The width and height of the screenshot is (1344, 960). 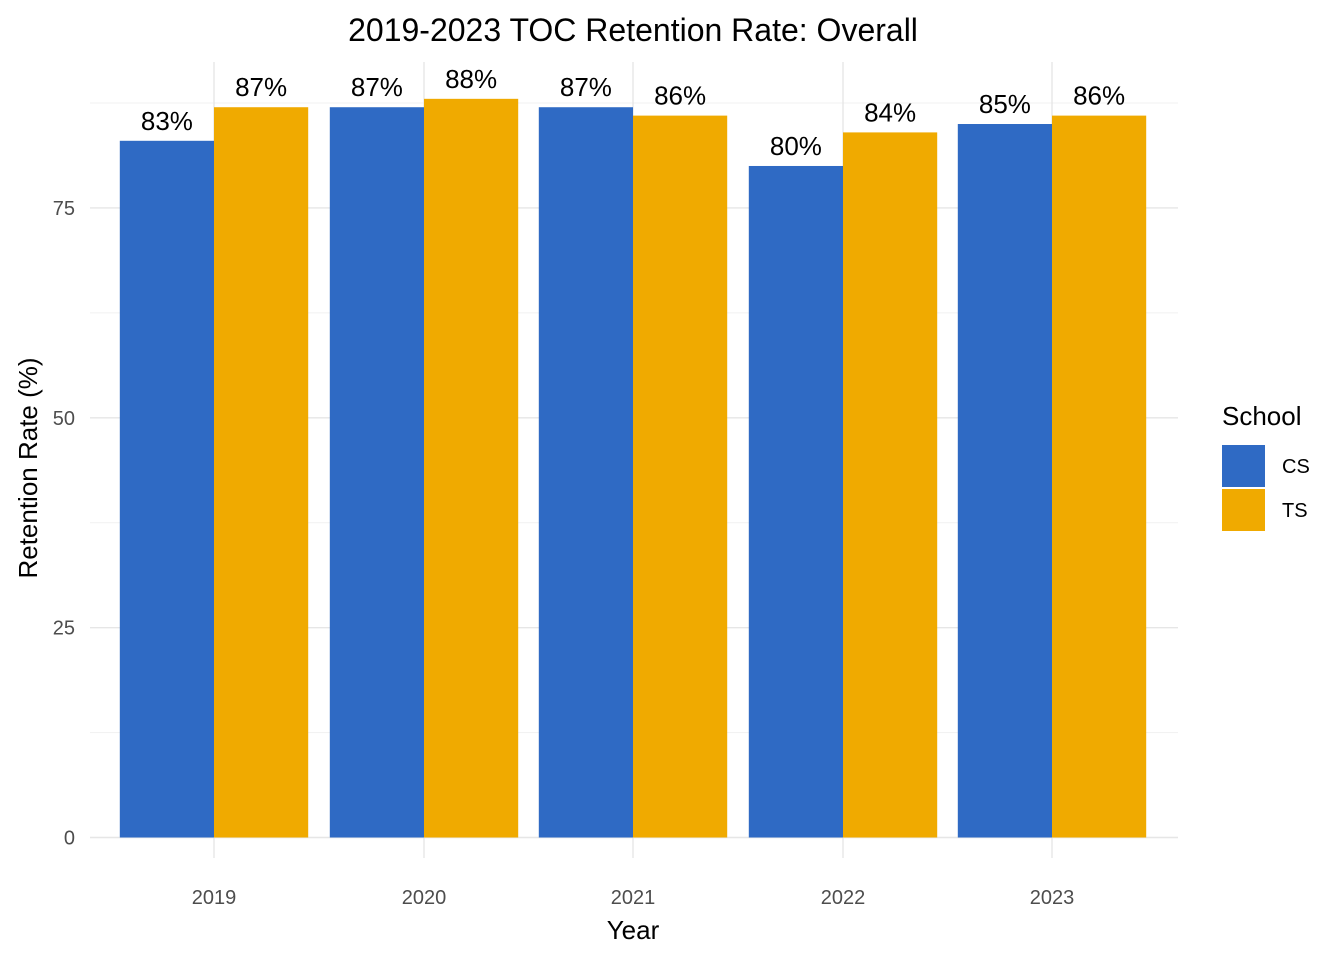 I want to click on y-tick-label: 0, so click(x=69, y=839).